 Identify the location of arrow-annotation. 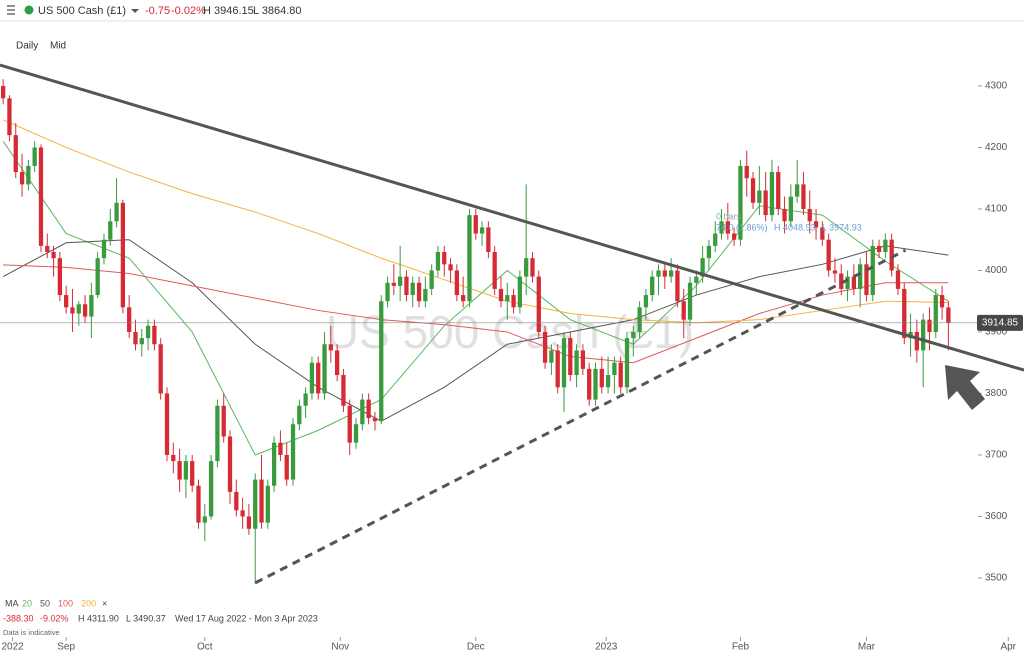
(965, 387).